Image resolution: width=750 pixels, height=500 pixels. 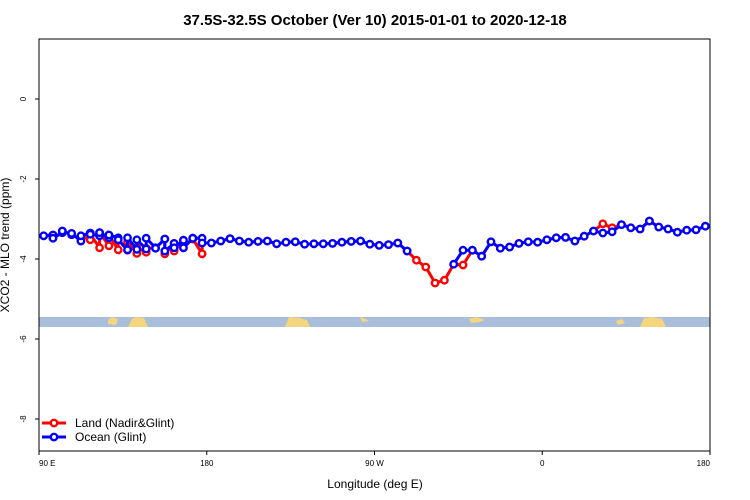 I want to click on y-tick-label: -2, so click(x=23, y=179).